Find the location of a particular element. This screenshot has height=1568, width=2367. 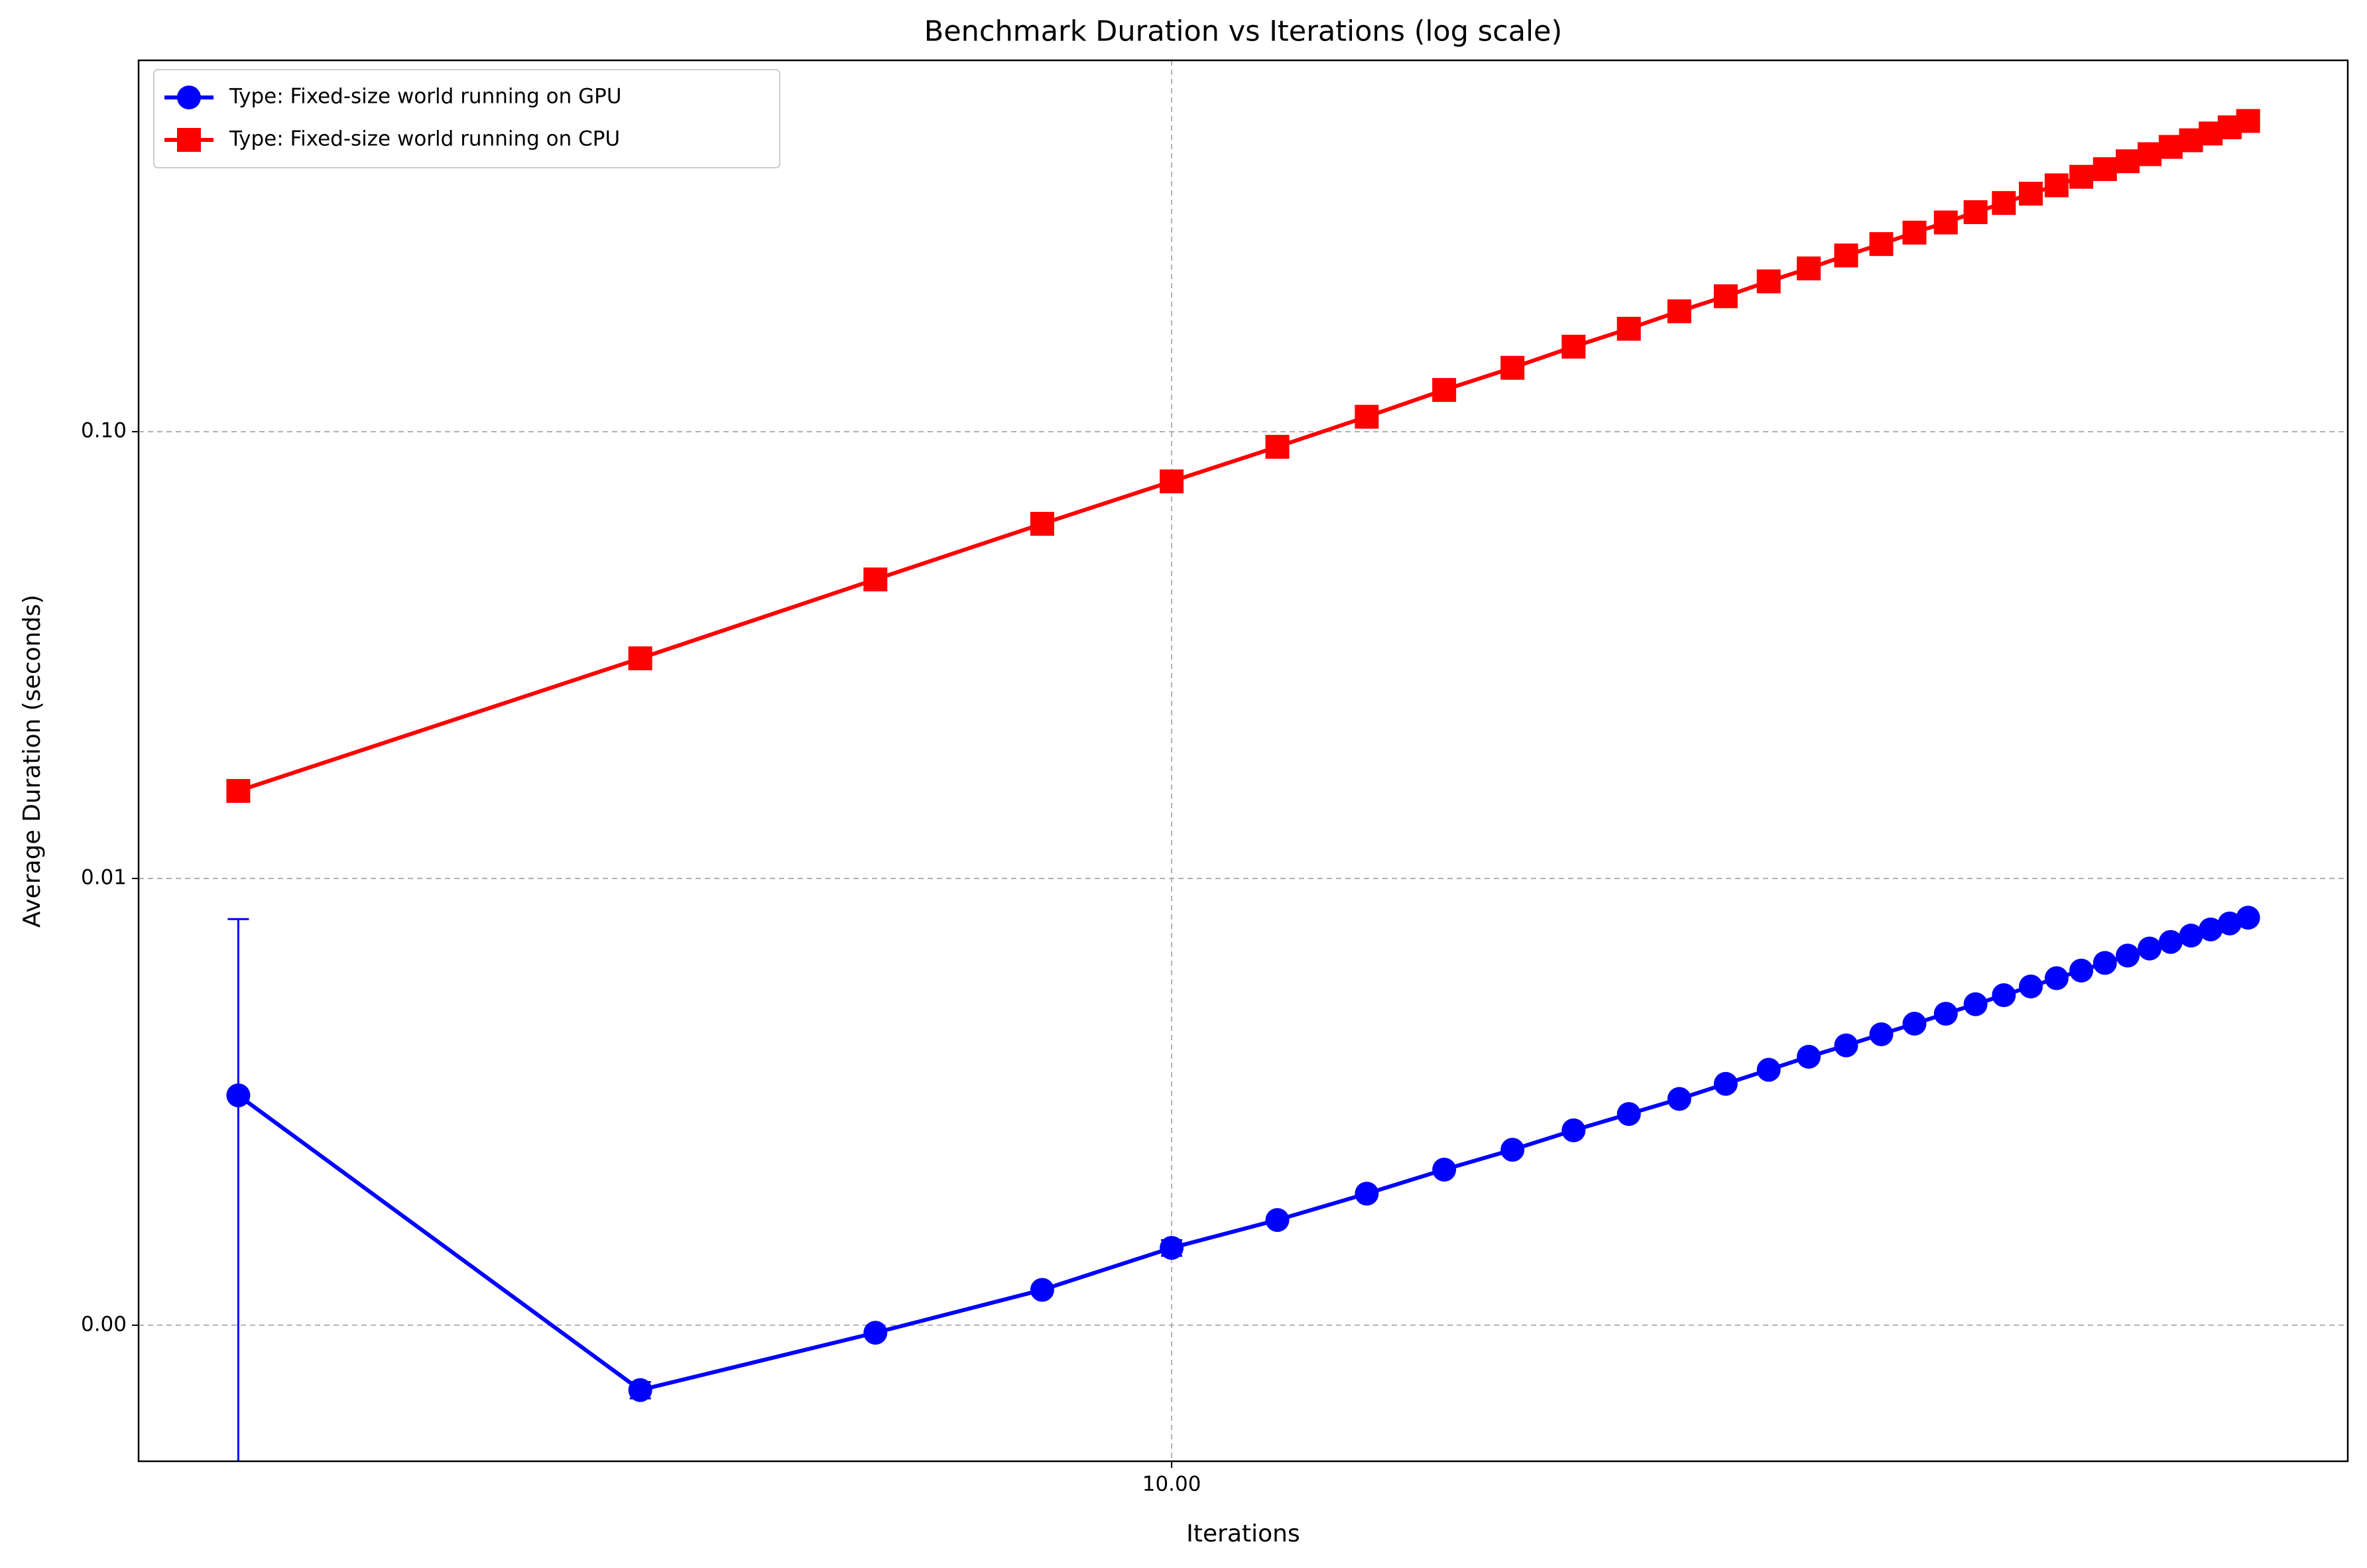

legend-box is located at coordinates (466, 118).